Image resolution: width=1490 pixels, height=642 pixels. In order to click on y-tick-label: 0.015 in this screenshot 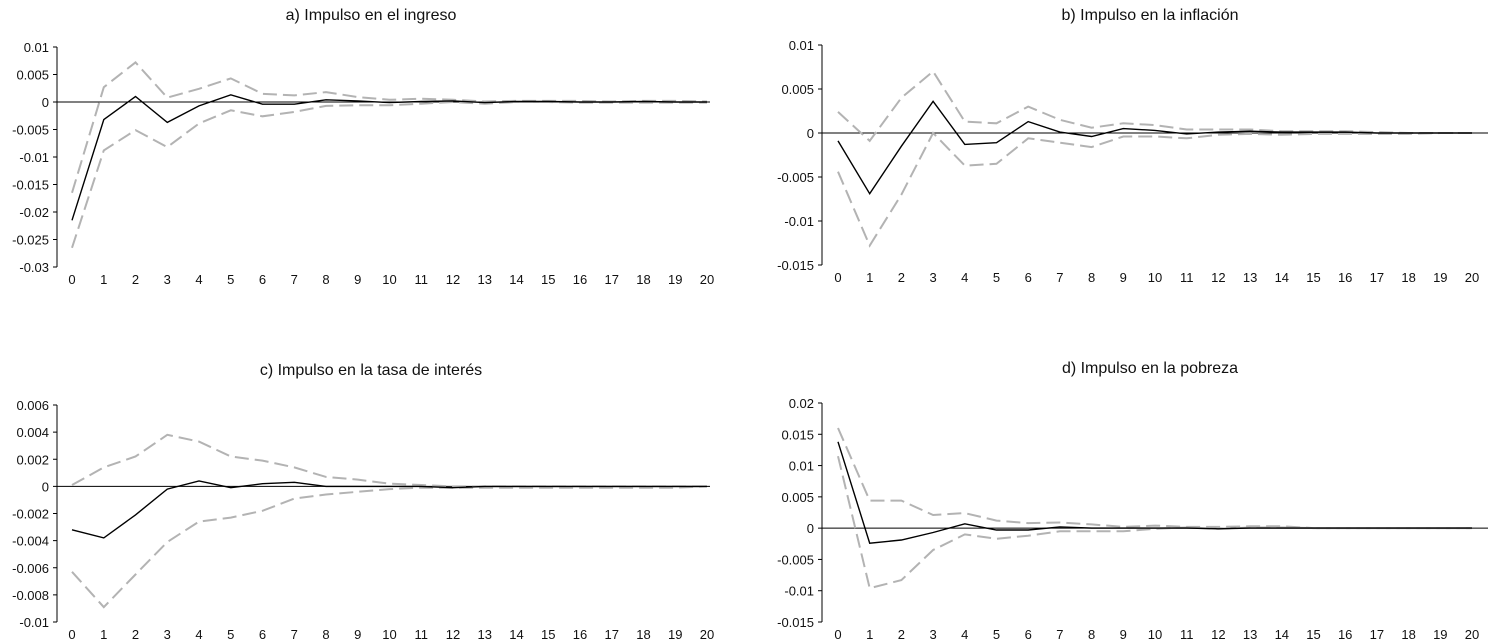, I will do `click(797, 434)`.